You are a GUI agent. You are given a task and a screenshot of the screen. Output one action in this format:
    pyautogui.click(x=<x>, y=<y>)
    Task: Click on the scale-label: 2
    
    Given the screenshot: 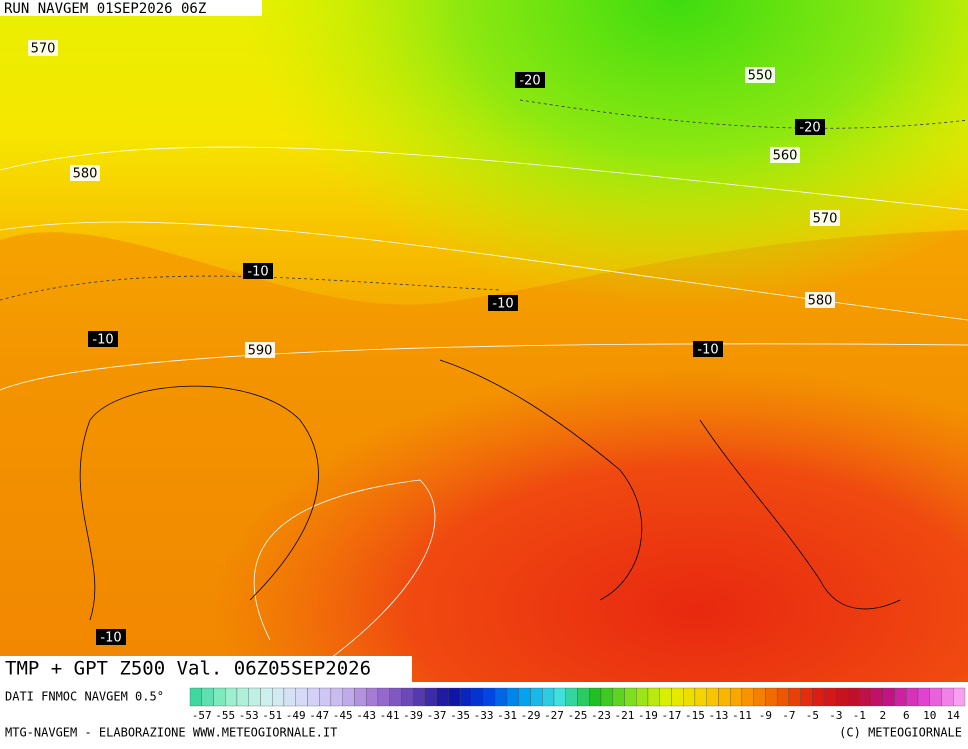 What is the action you would take?
    pyautogui.click(x=882, y=715)
    